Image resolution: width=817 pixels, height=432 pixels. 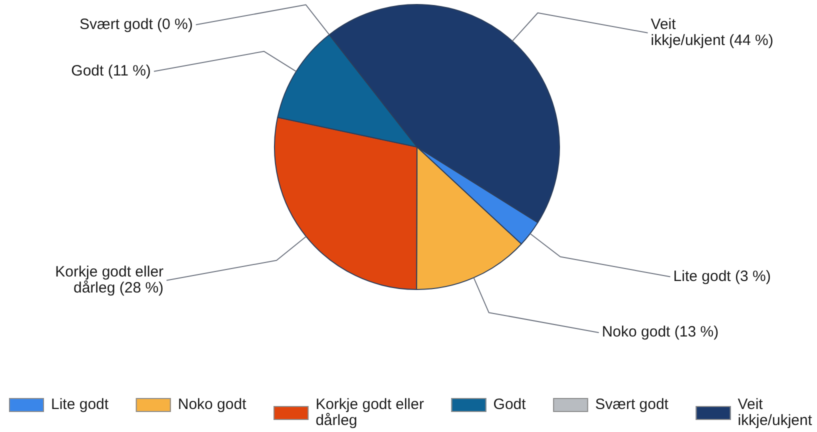 I want to click on legend-label: Korkje godt eller dårleg, so click(x=370, y=413).